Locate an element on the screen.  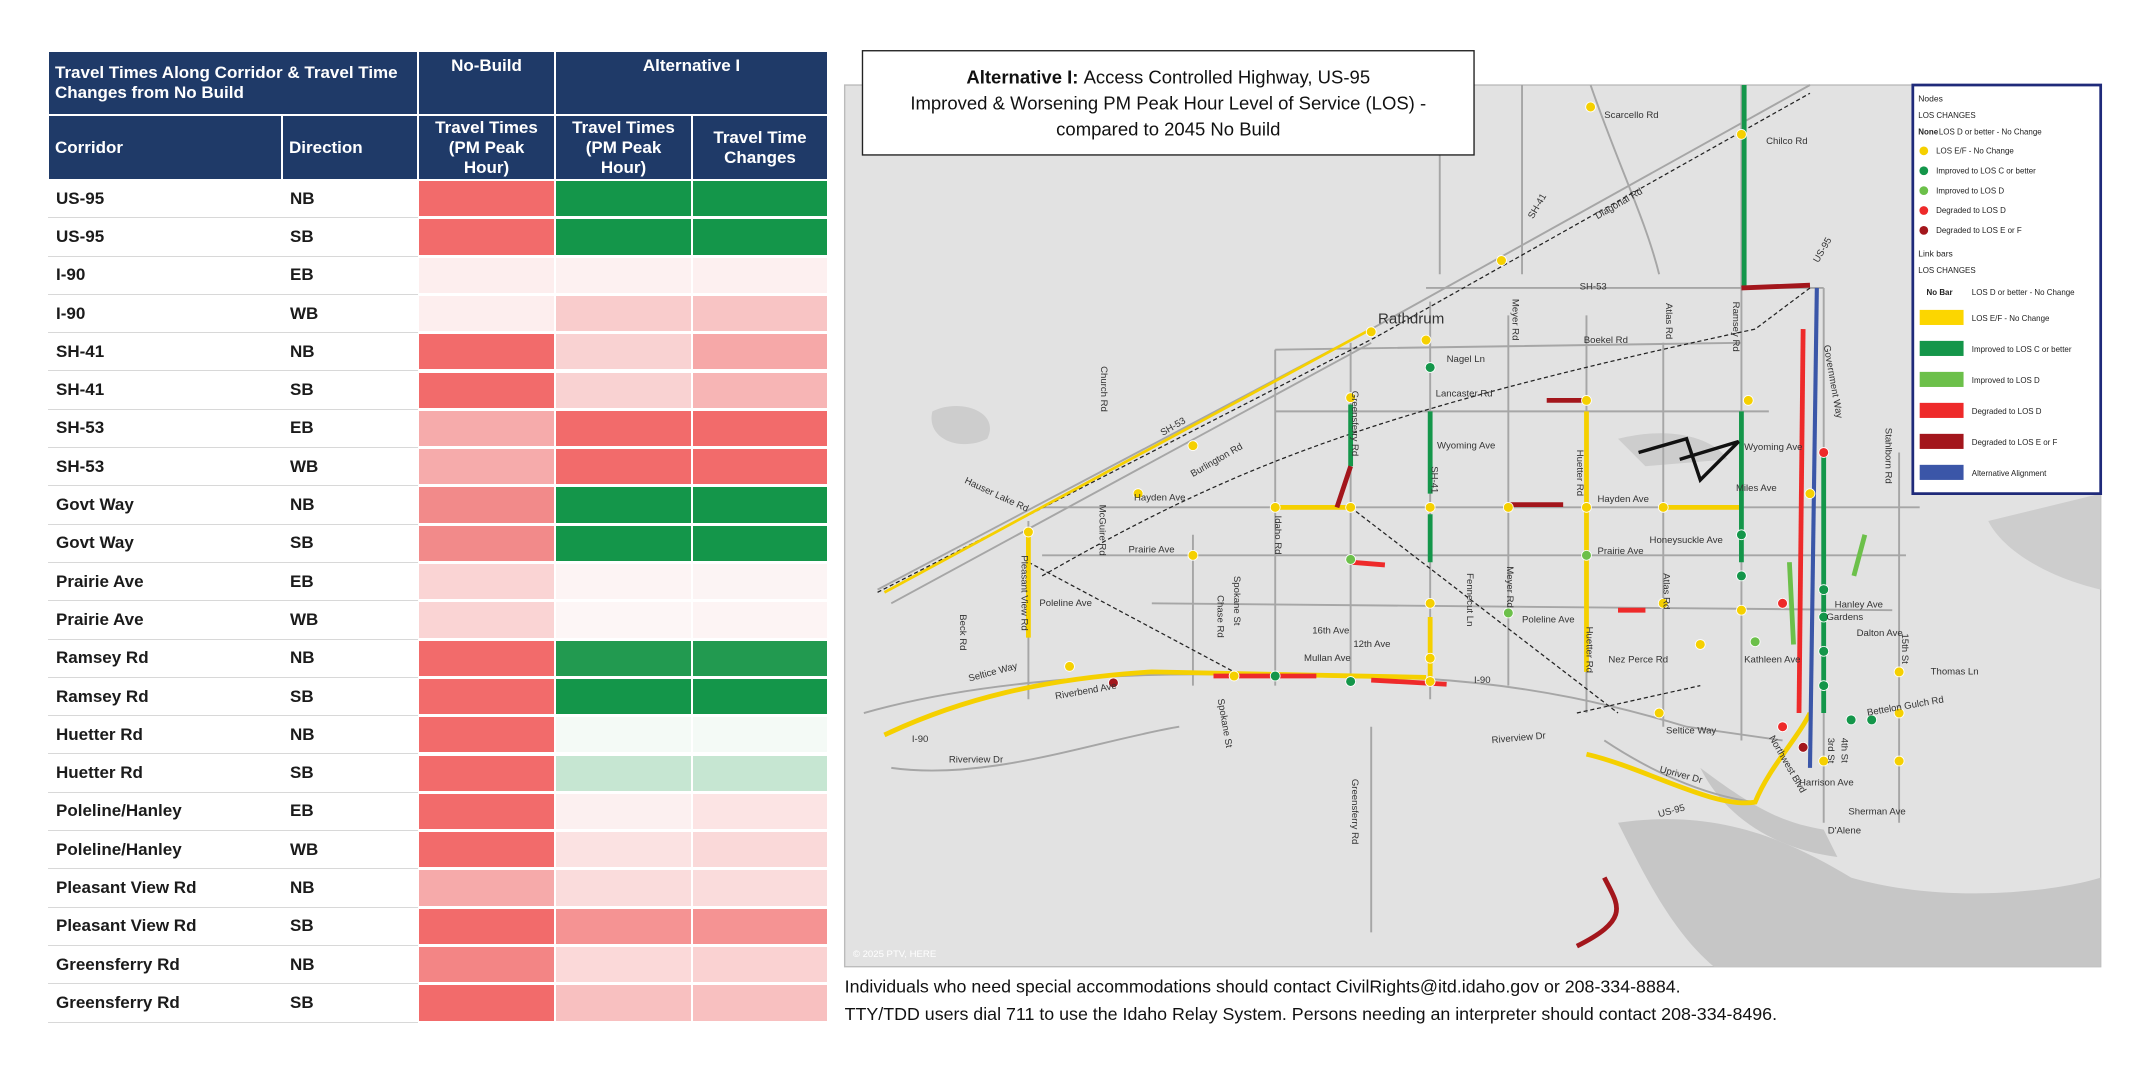
legend-text: LOS E/F - No Change is located at coordinates (1975, 151).